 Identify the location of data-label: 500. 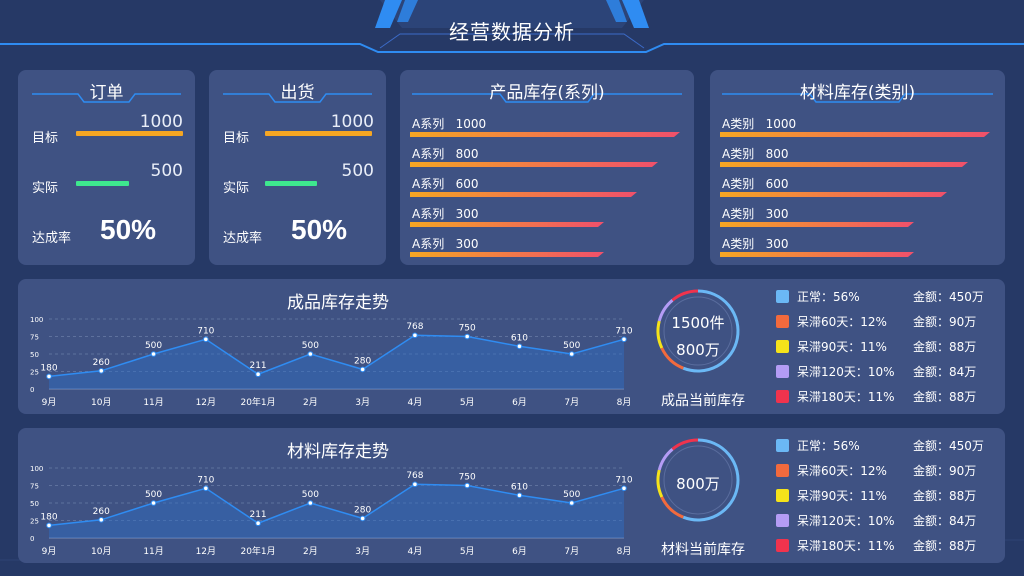
(153, 346).